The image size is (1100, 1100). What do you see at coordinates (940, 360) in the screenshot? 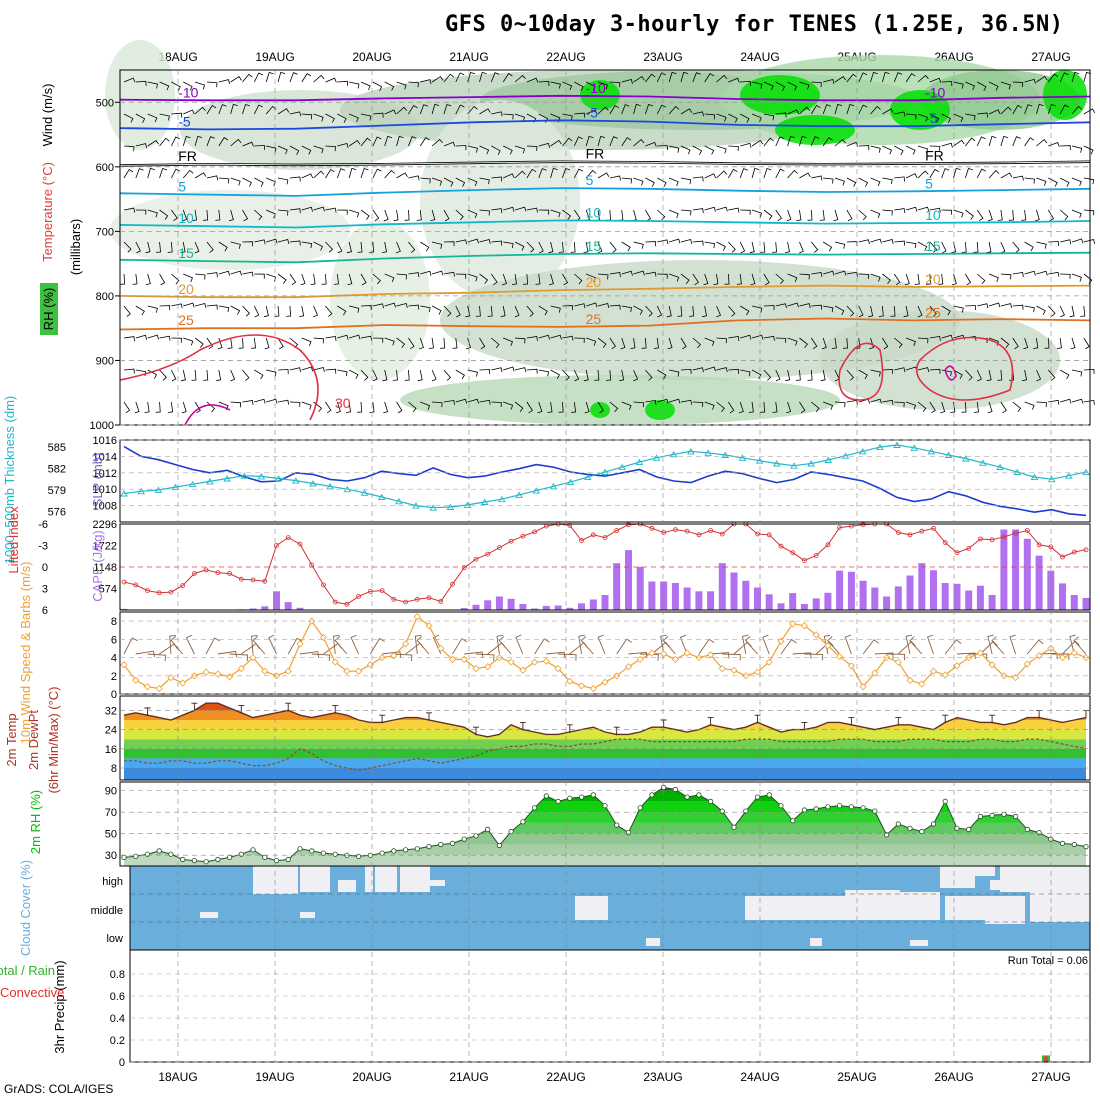
I see `rh-area` at bounding box center [940, 360].